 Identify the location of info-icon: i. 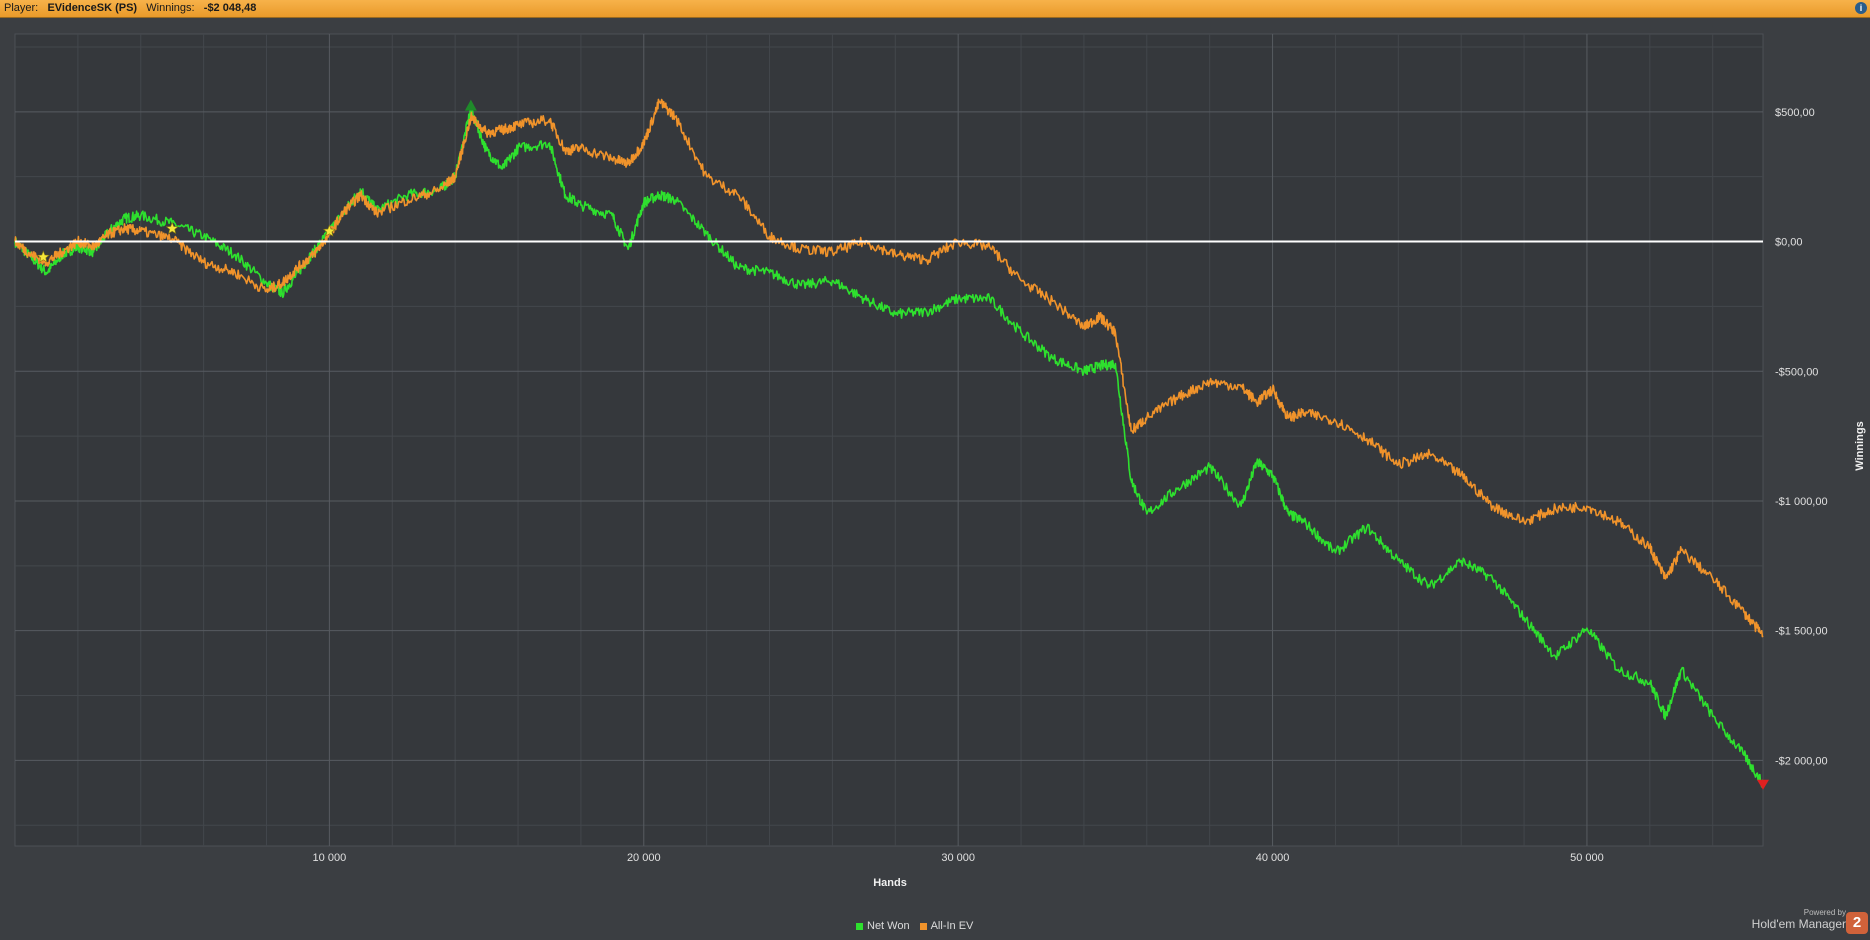
(1861, 8).